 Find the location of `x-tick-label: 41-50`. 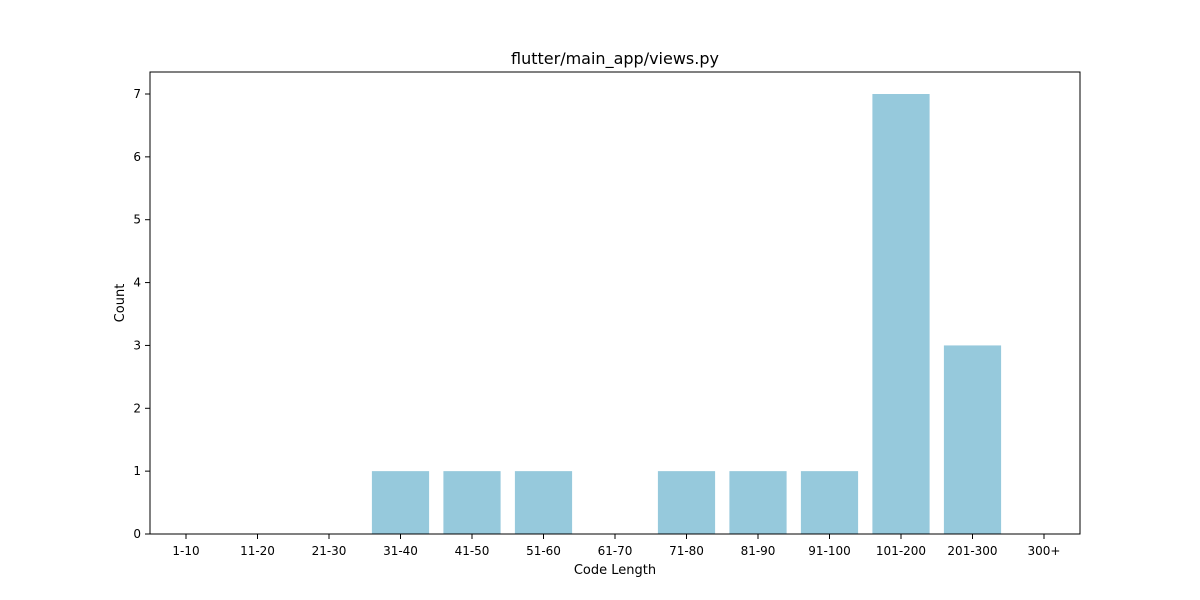

x-tick-label: 41-50 is located at coordinates (472, 551).